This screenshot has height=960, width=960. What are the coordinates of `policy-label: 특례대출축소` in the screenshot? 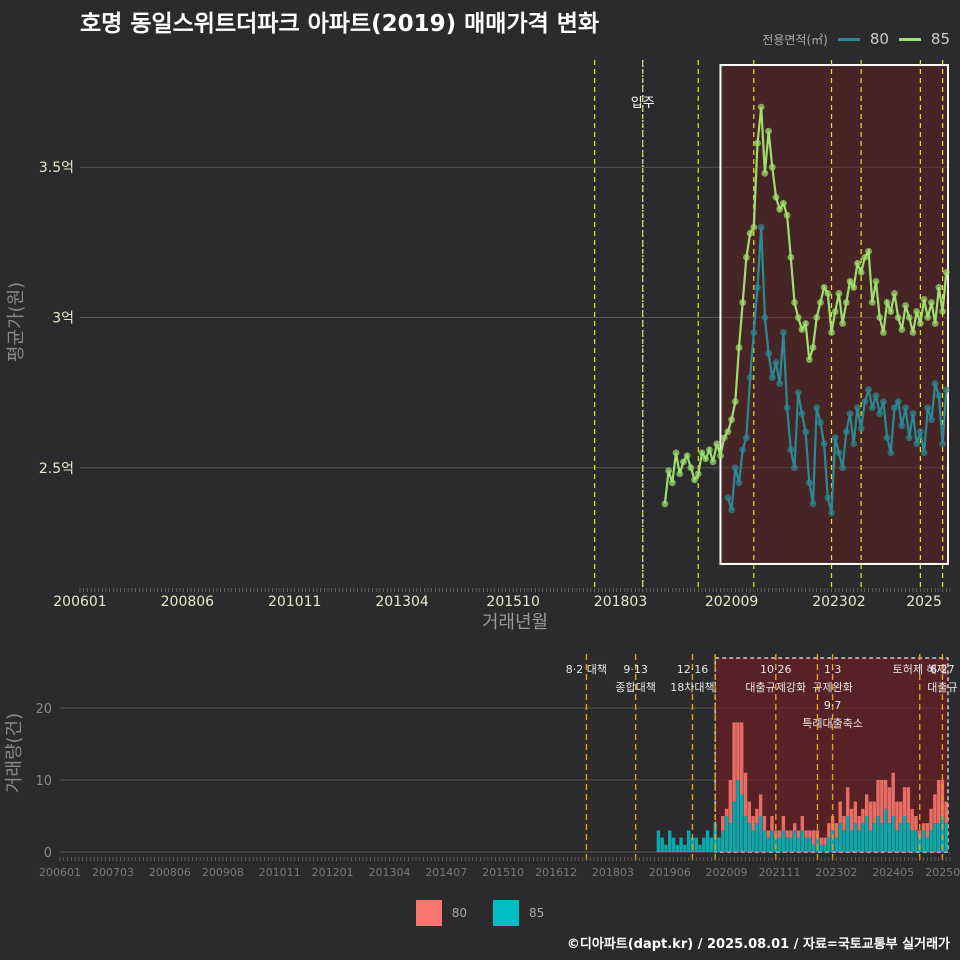 It's located at (832, 723).